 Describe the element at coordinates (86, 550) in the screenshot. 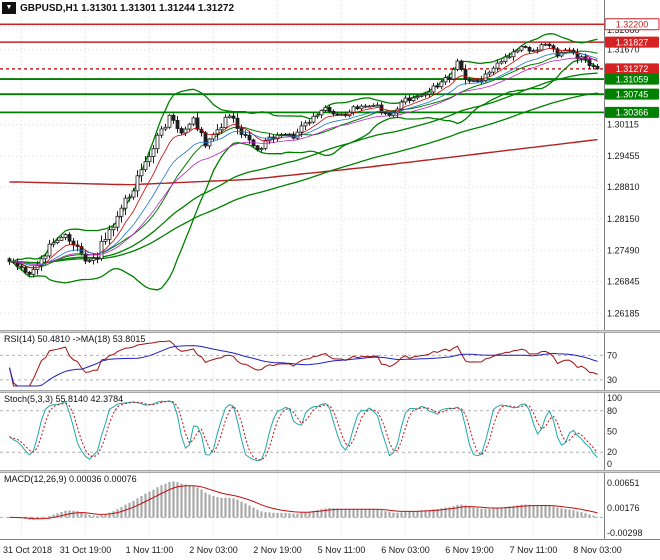

I see `time-label: 31 Oct 19:00` at that location.